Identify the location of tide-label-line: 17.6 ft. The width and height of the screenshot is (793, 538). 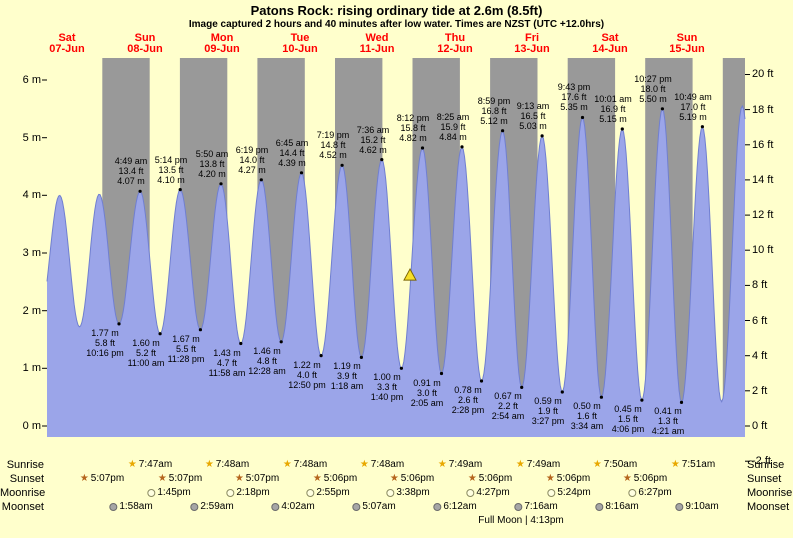
(574, 97).